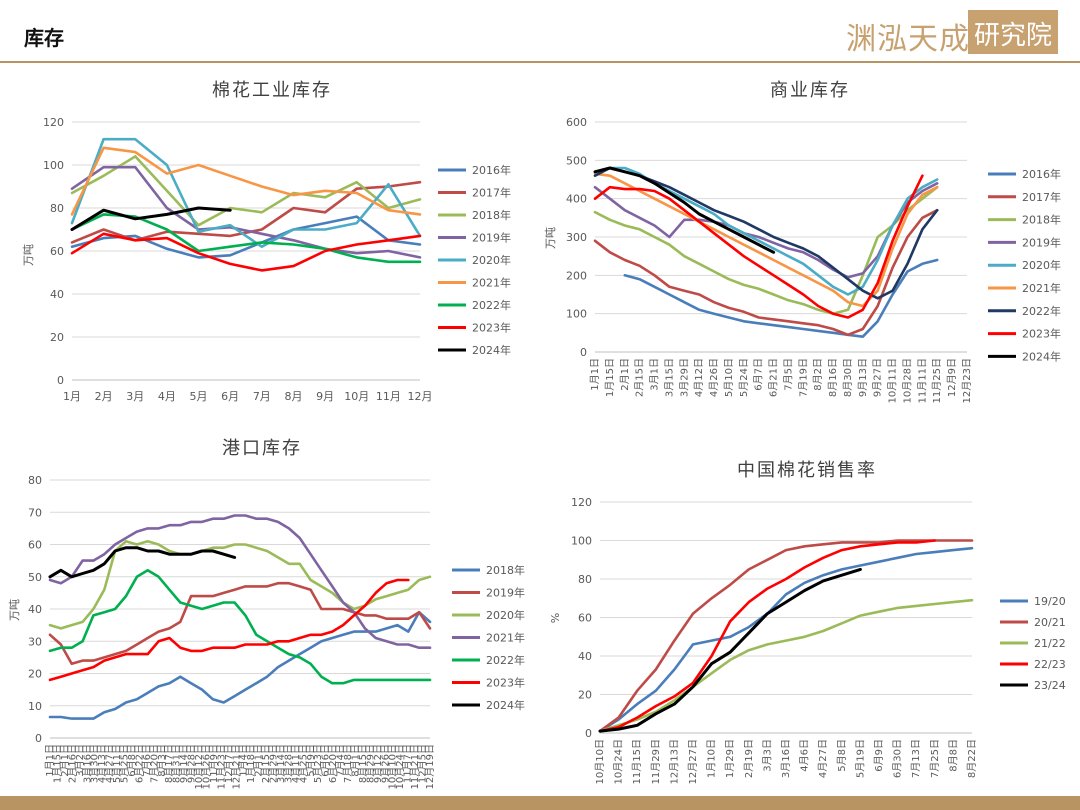  Describe the element at coordinates (730, 758) in the screenshot. I see `x-tick-label: 1月29日` at that location.